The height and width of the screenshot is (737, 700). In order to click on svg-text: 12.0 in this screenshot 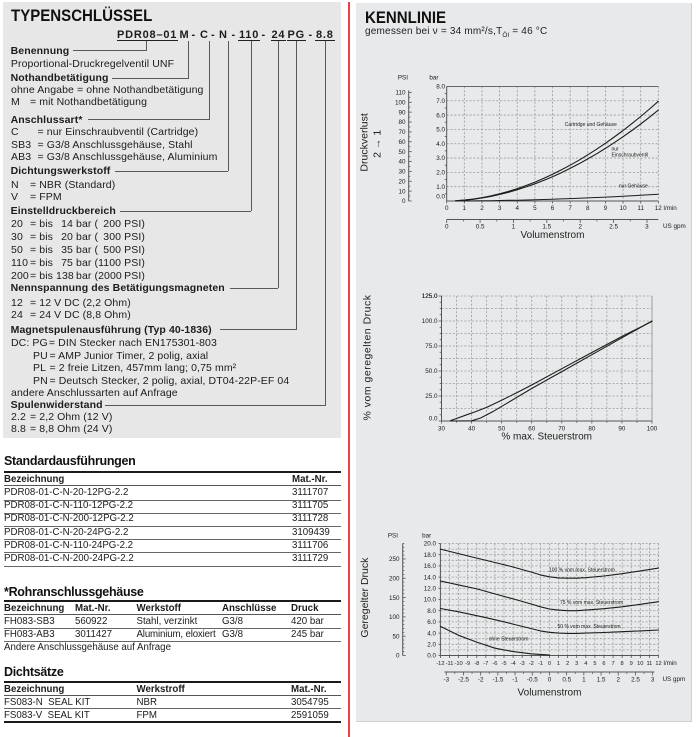, I will do `click(430, 589)`.